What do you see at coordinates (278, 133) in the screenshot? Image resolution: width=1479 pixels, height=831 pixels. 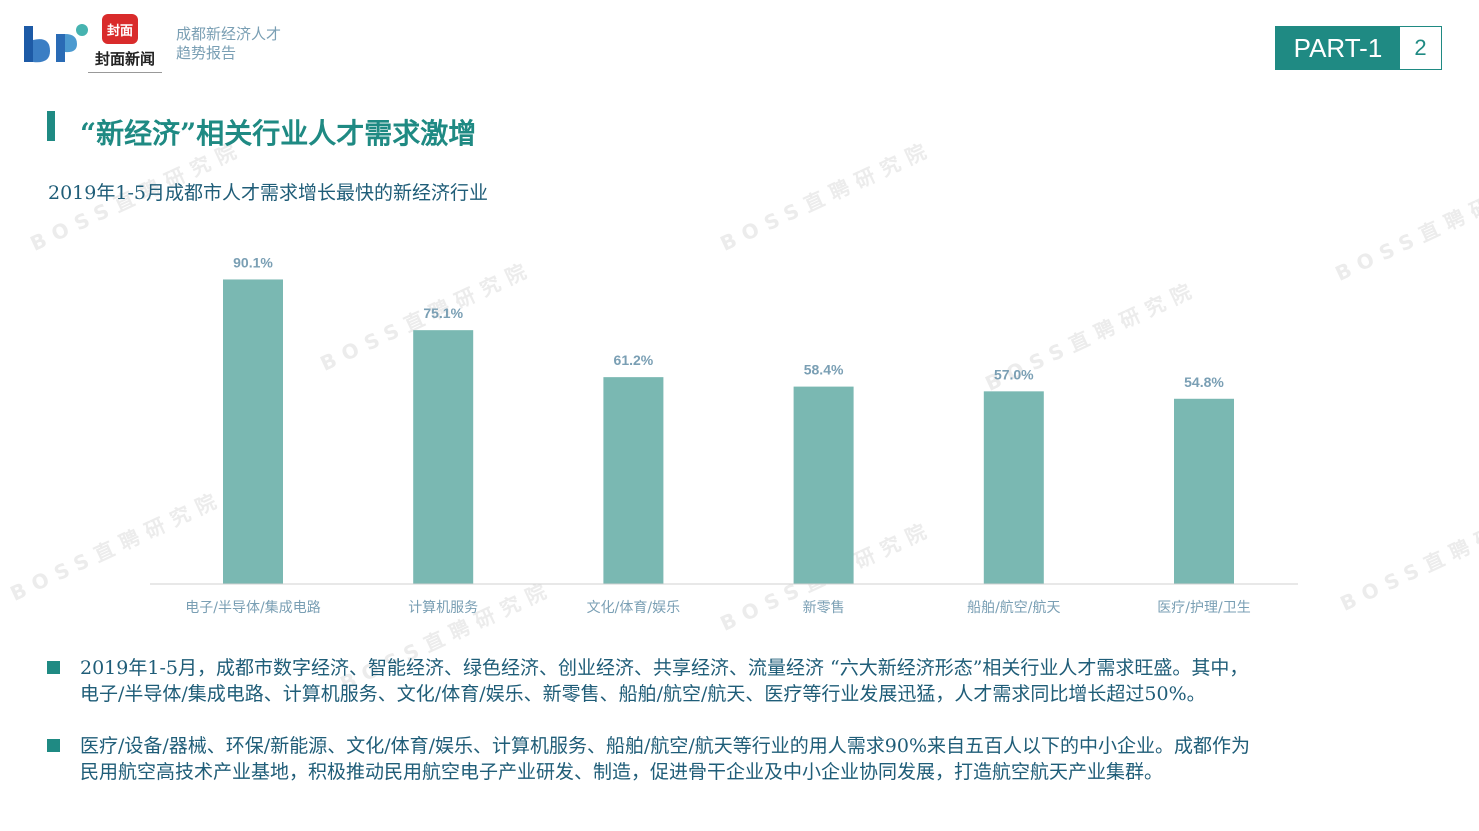 I see `page-title: “新经济”相关行业人才需求激增` at bounding box center [278, 133].